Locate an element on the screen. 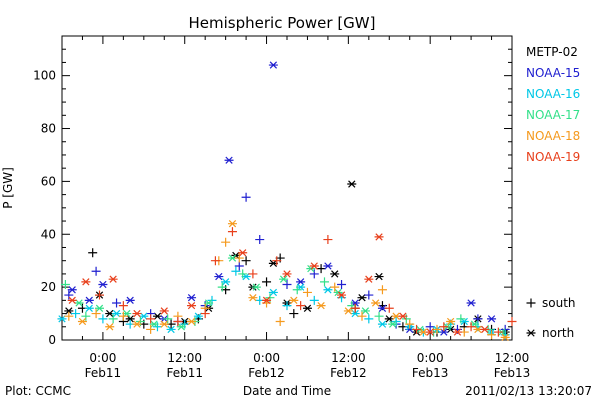 The height and width of the screenshot is (400, 600). x-tick-label-time: 12:00 is located at coordinates (184, 358).